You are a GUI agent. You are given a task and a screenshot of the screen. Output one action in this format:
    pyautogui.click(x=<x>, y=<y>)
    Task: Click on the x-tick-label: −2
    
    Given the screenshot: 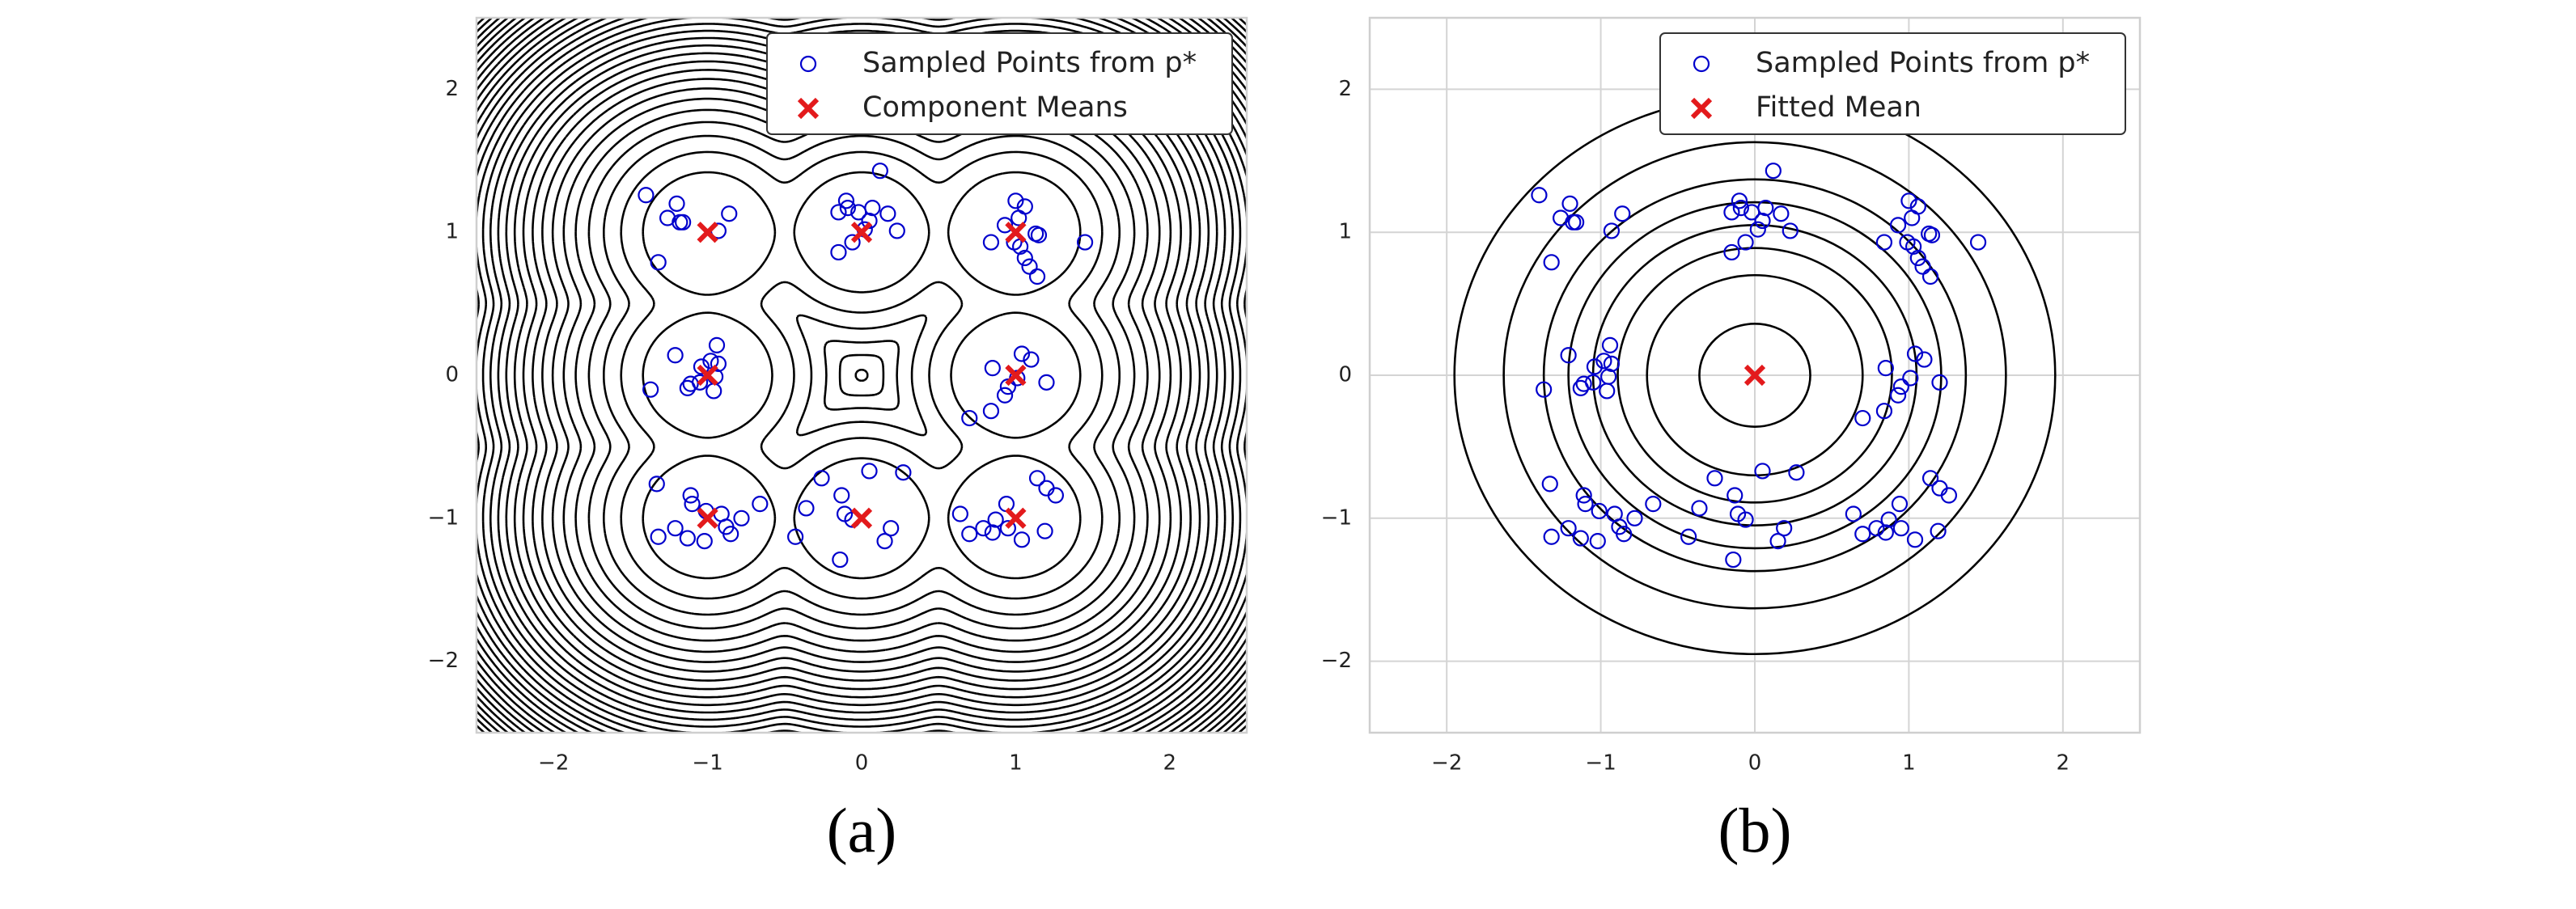 What is the action you would take?
    pyautogui.click(x=553, y=763)
    